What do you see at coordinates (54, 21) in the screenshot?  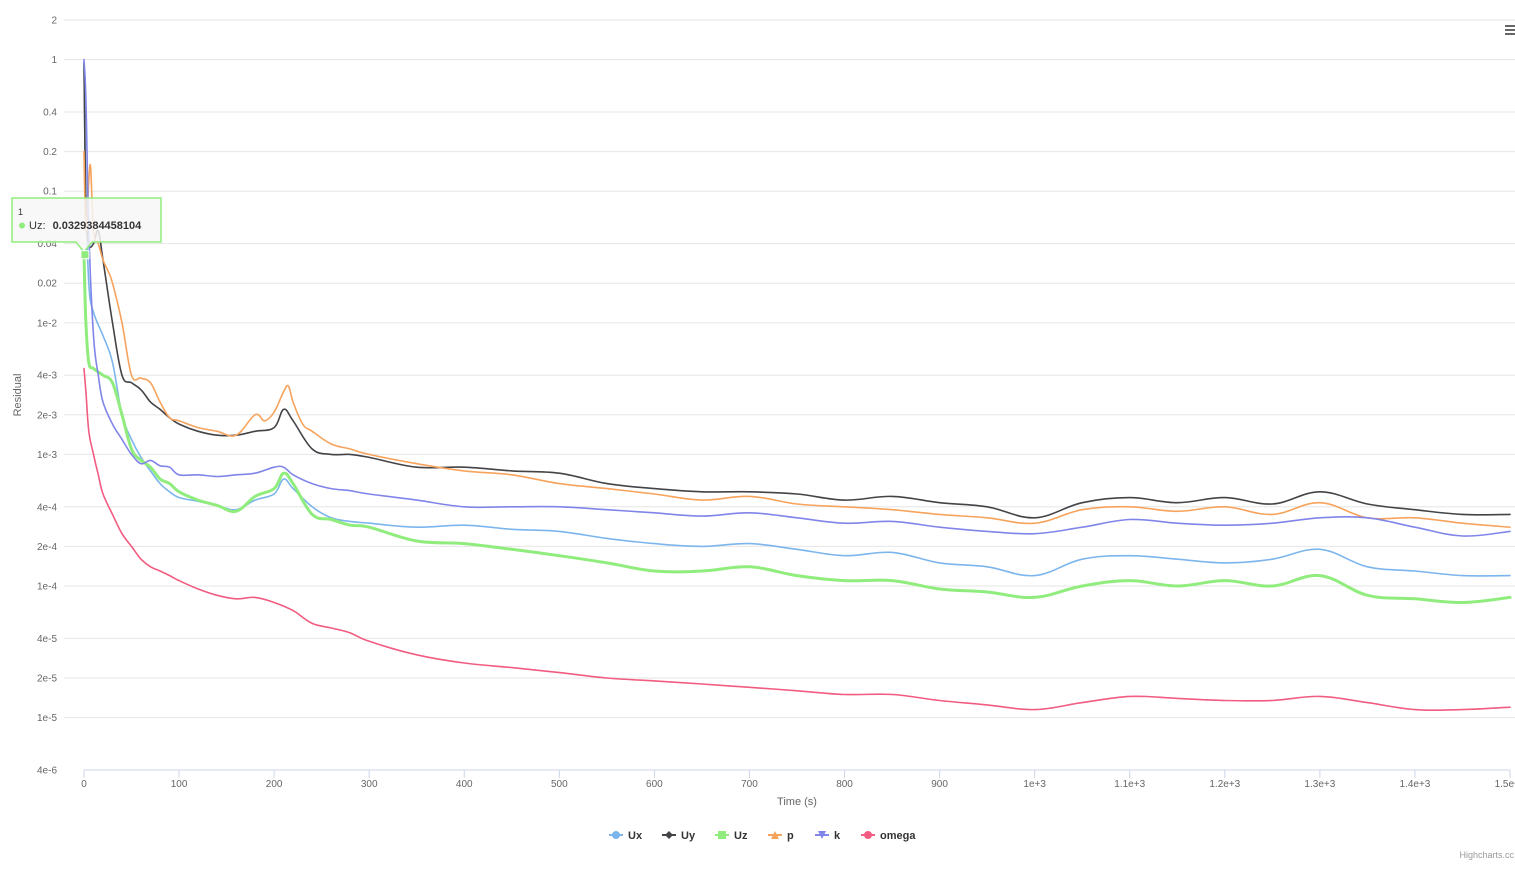 I see `y-tick-label: 2` at bounding box center [54, 21].